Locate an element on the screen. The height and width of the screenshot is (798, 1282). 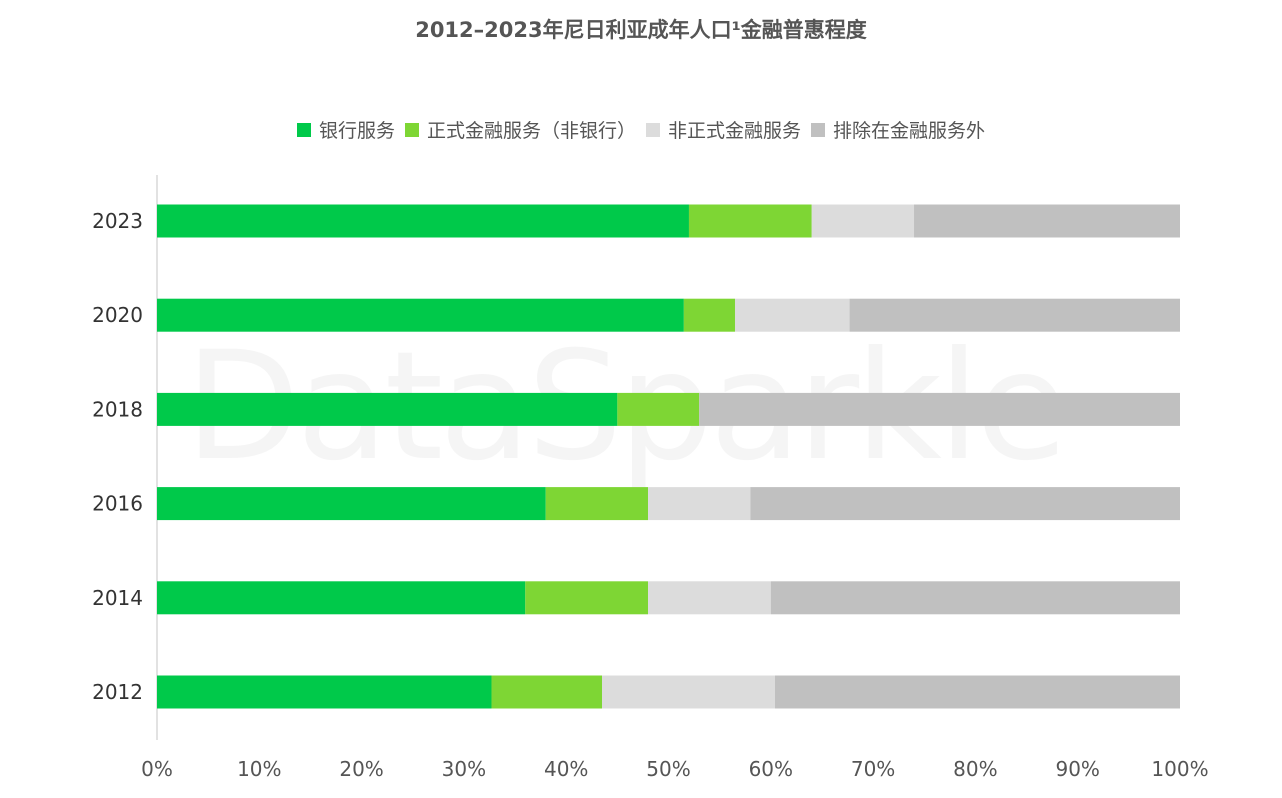
y-tick-label-2018: 2018 is located at coordinates (117, 409).